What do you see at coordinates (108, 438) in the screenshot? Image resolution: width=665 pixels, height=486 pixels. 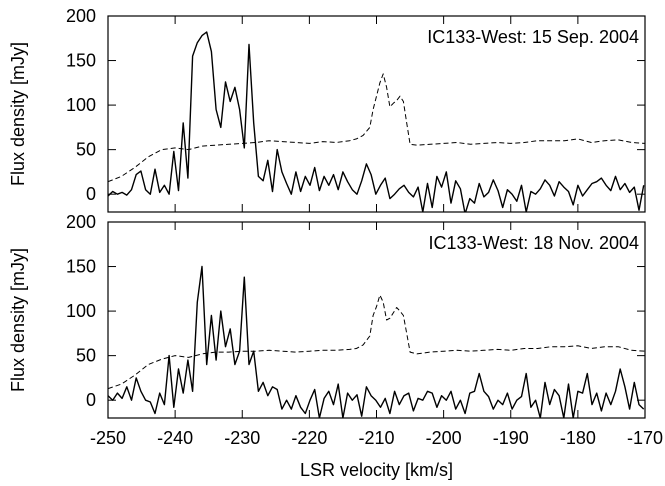 I see `x-tick-label: -250` at bounding box center [108, 438].